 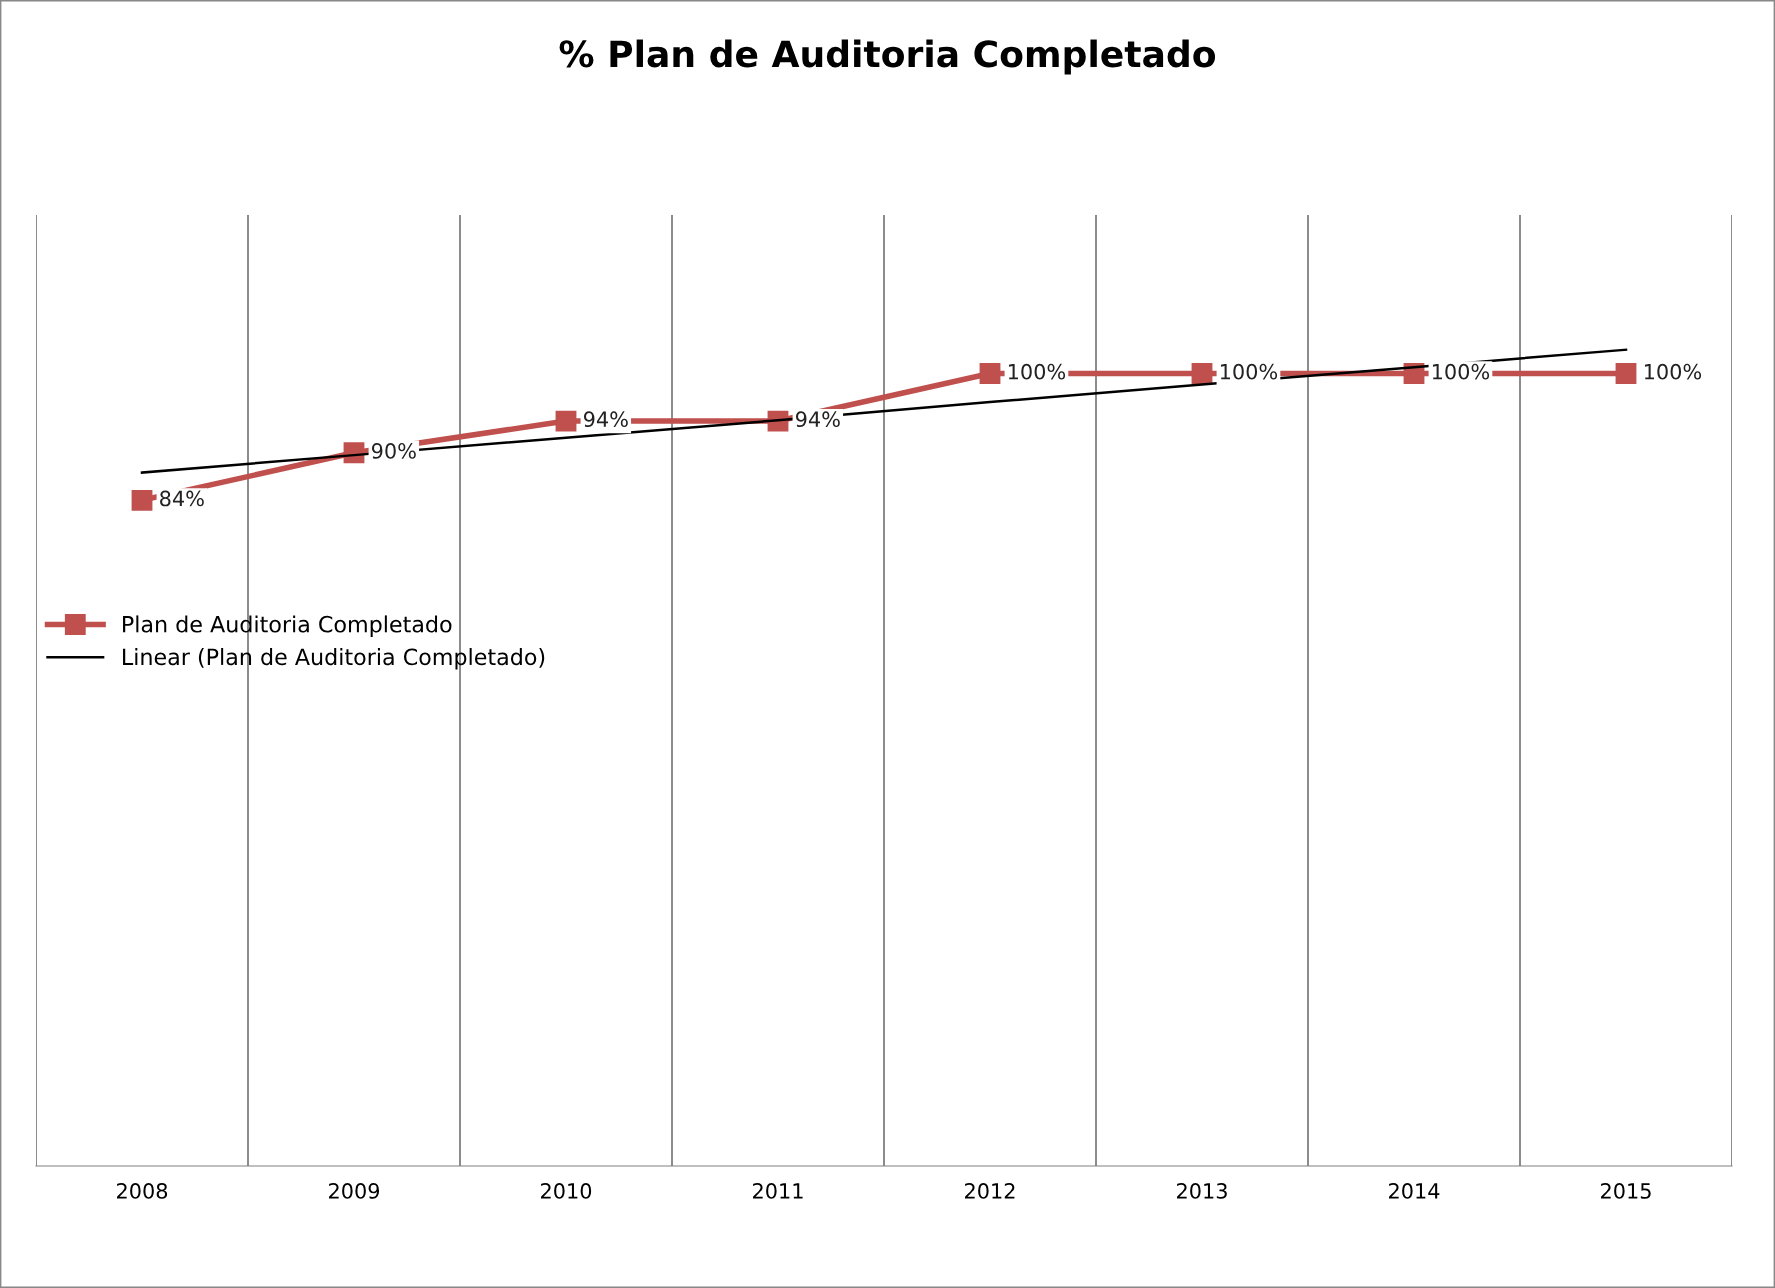 I want to click on legend-label: Linear (Plan de Auditoria Completado), so click(x=334, y=659).